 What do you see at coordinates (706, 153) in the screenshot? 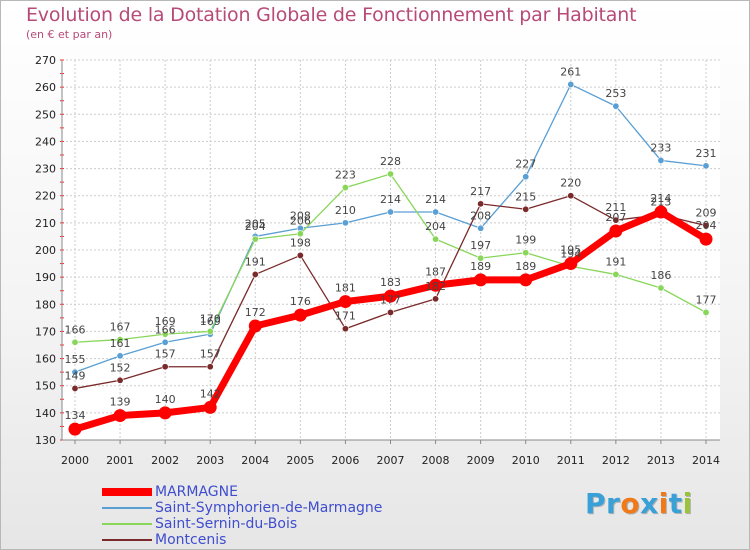
I see `data-label-saint-symphorien-de-marmagne: 231` at bounding box center [706, 153].